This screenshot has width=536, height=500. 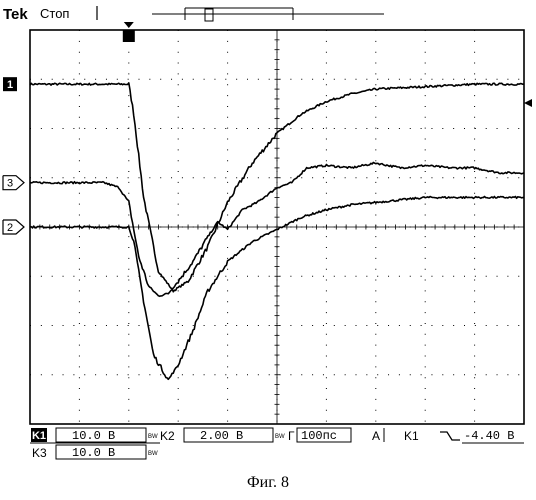 I want to click on ch1-marker-label: 1, so click(x=10, y=85).